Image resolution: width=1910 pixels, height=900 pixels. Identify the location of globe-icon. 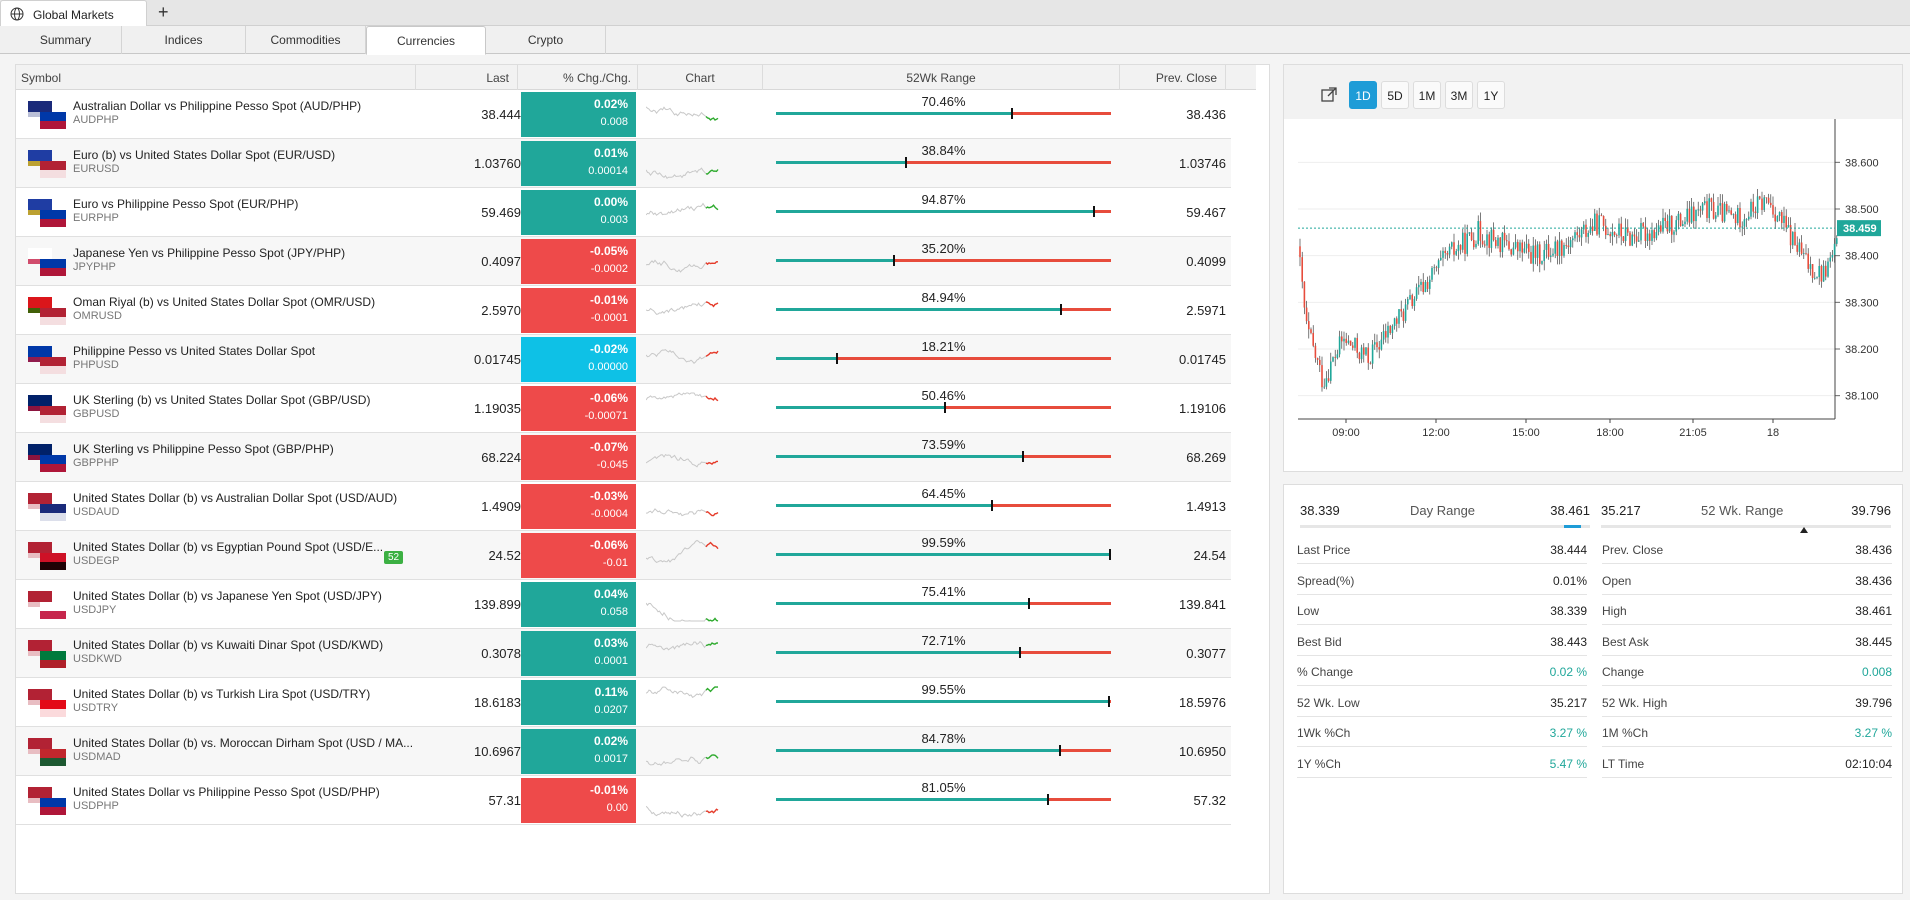
(17, 14).